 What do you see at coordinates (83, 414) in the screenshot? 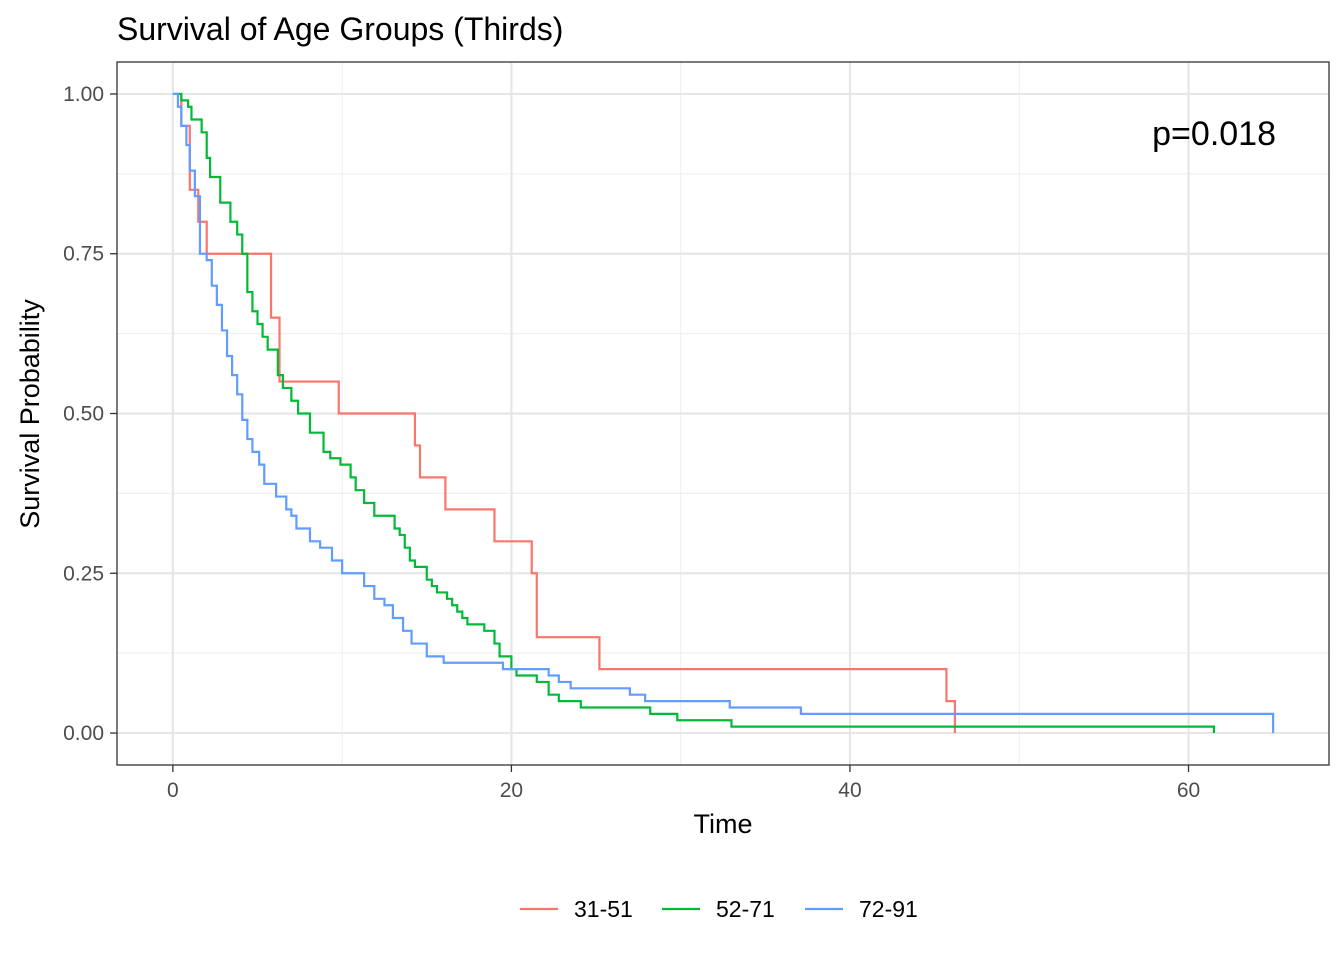
I see `y-tick-label: 0.50` at bounding box center [83, 414].